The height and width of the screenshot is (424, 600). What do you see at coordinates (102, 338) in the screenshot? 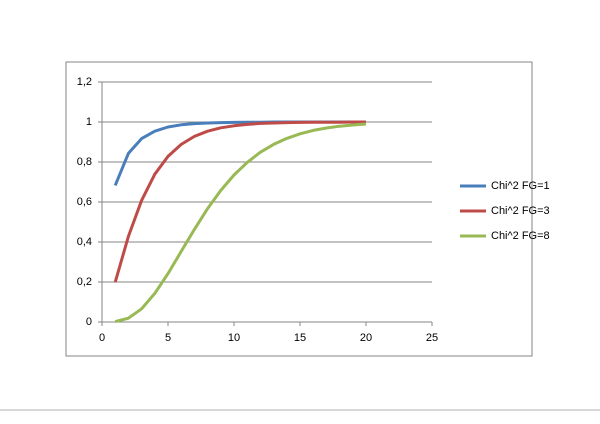
I see `x-tick-label: 0` at bounding box center [102, 338].